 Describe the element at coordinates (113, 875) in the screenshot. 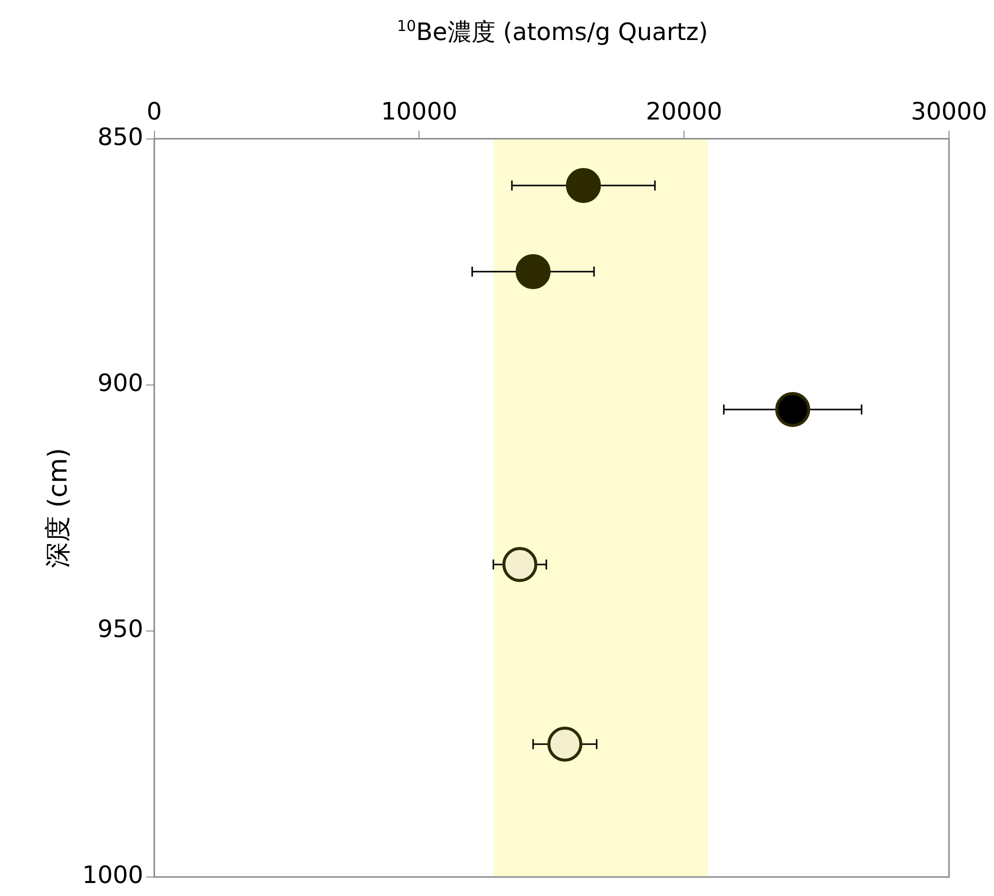

I see `y-tick-label: 1000` at that location.